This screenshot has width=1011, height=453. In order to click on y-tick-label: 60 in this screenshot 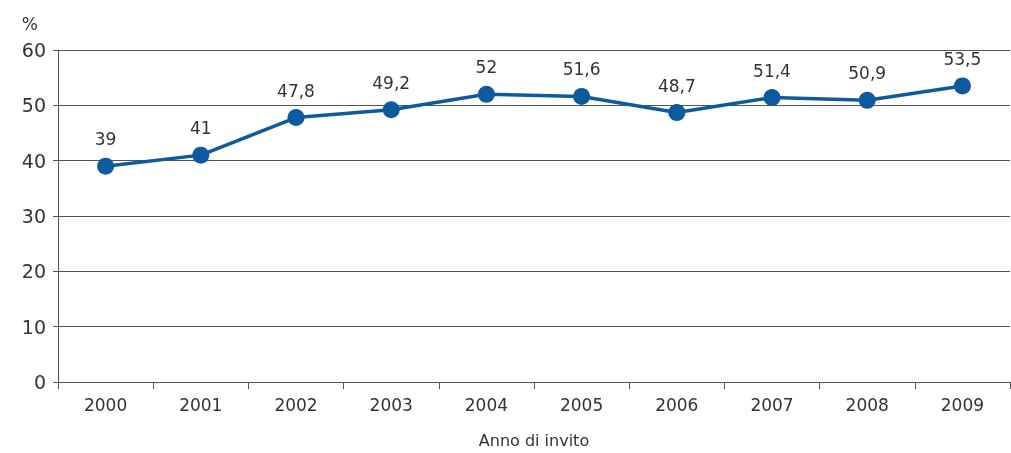, I will do `click(33, 50)`.